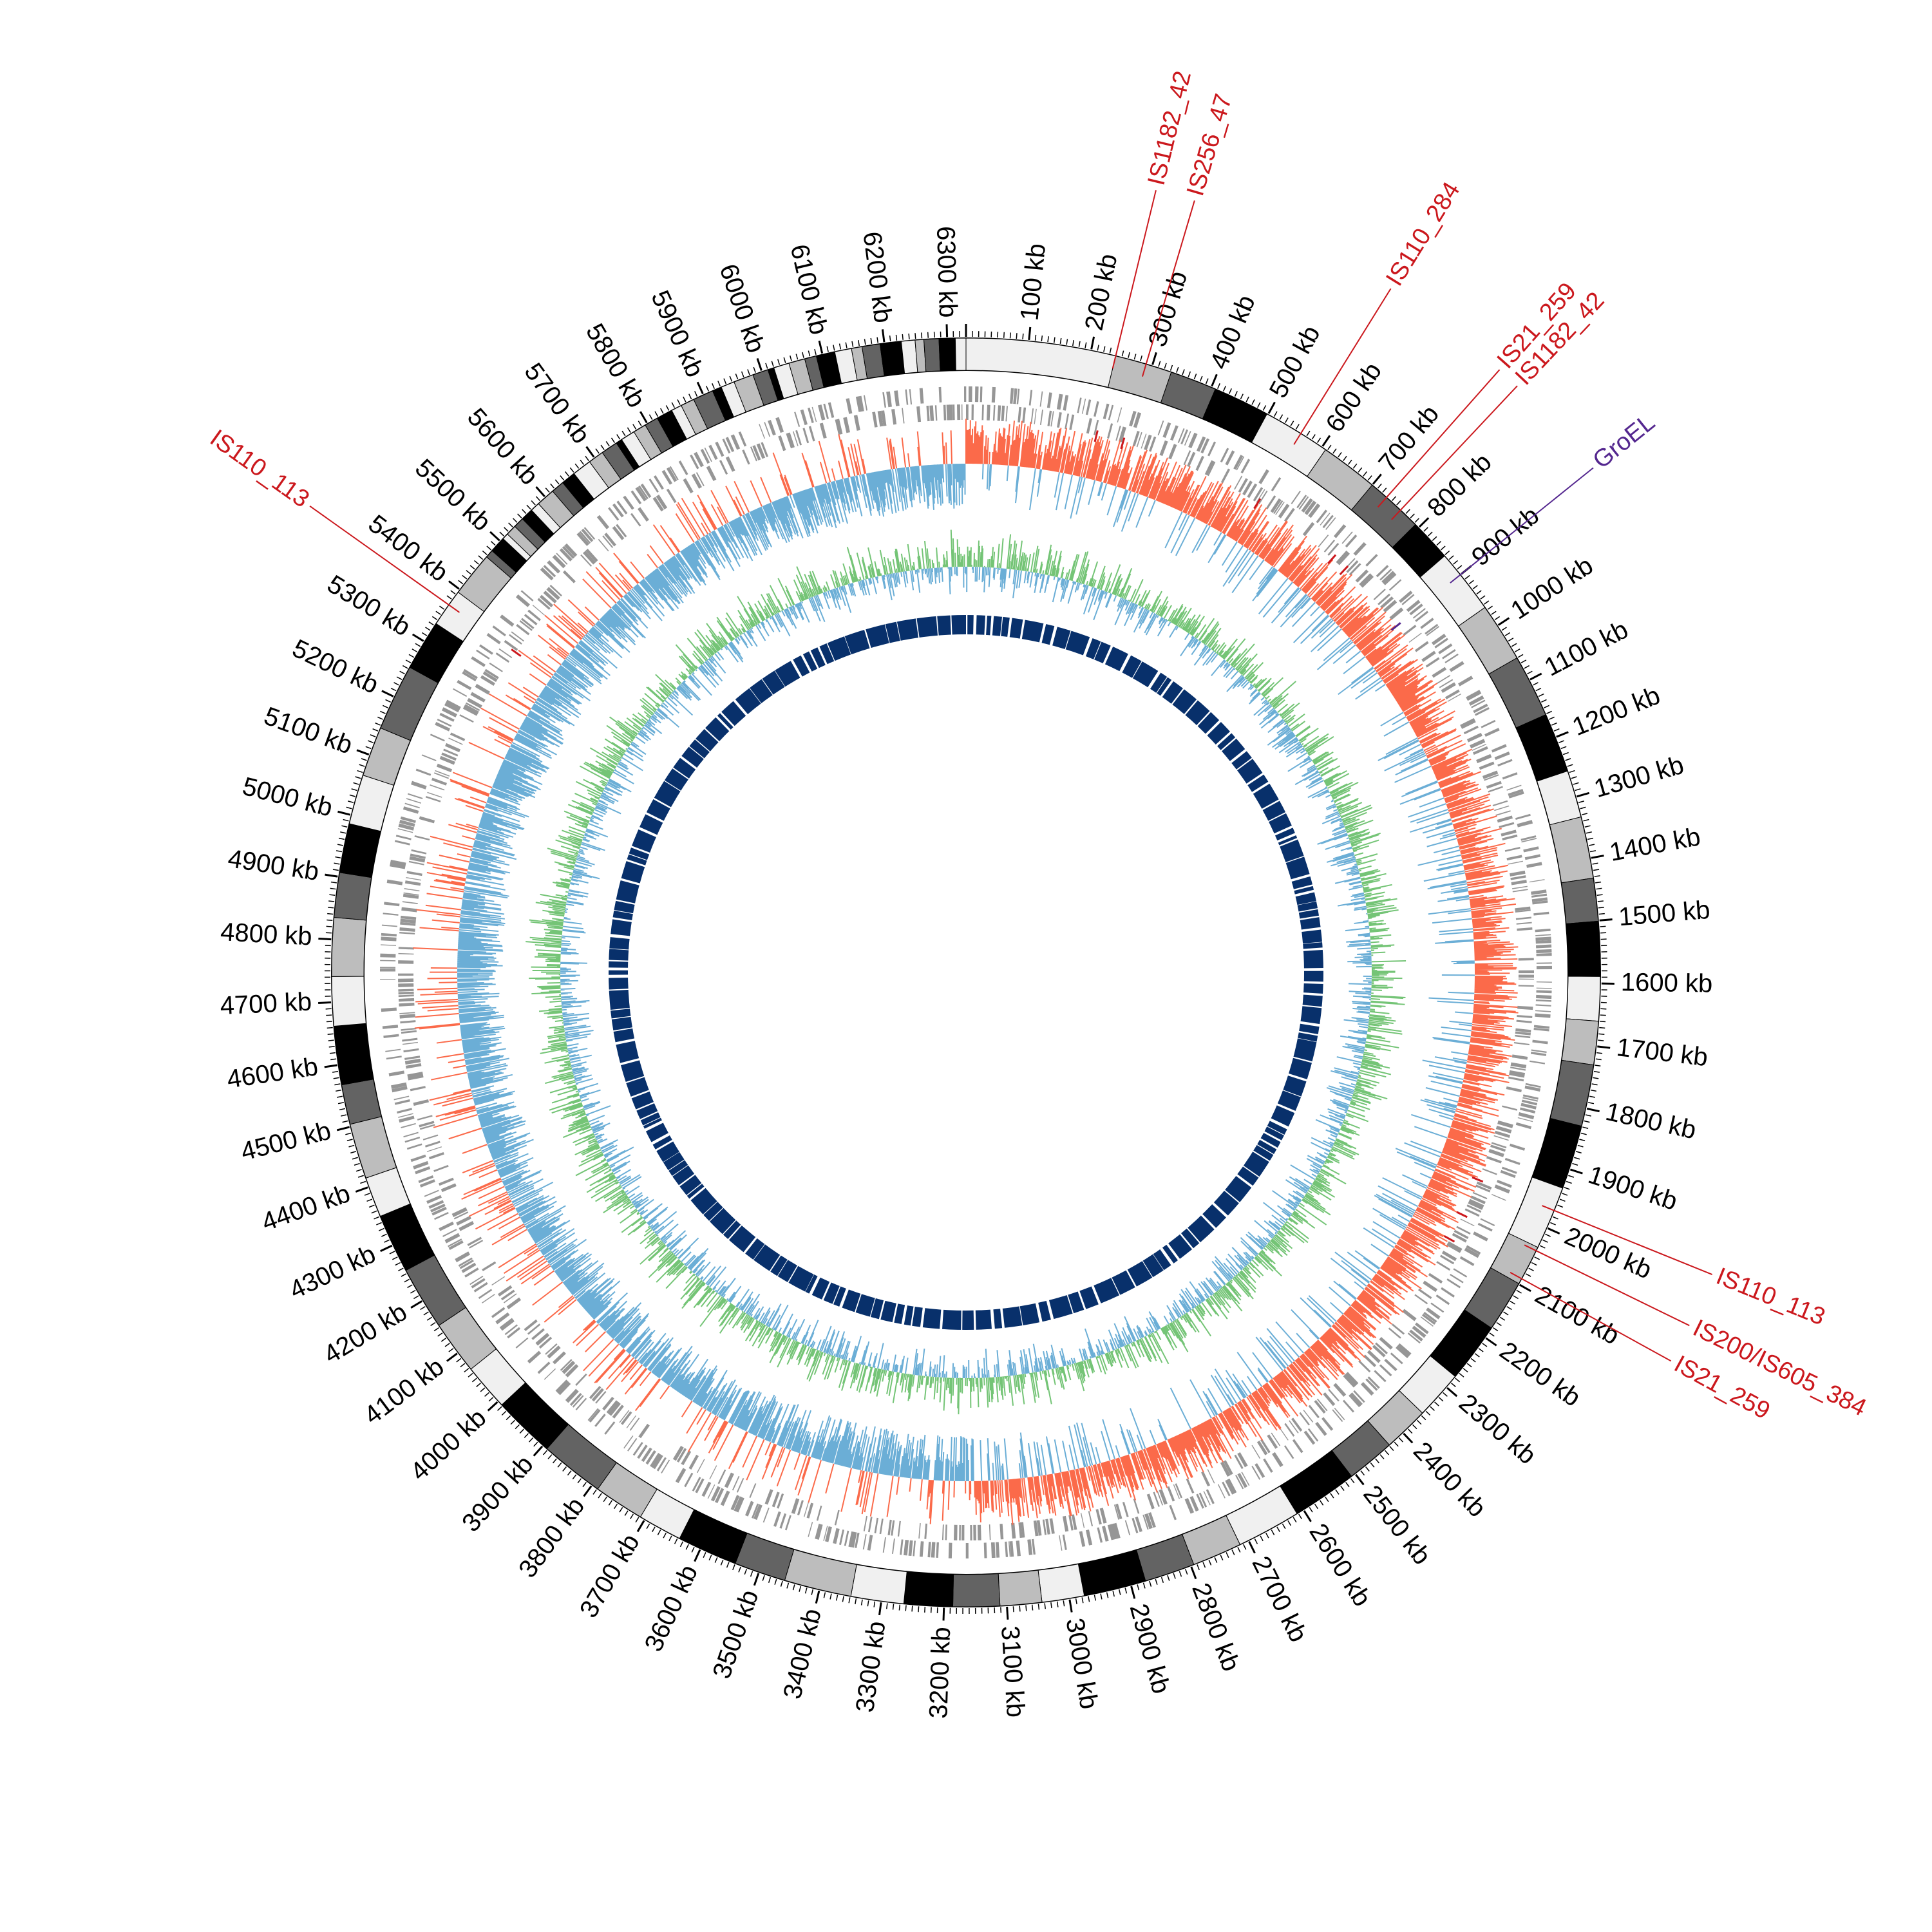 Image resolution: width=1932 pixels, height=1932 pixels. What do you see at coordinates (929, 1589) in the screenshot?
I see `ideogram-band` at bounding box center [929, 1589].